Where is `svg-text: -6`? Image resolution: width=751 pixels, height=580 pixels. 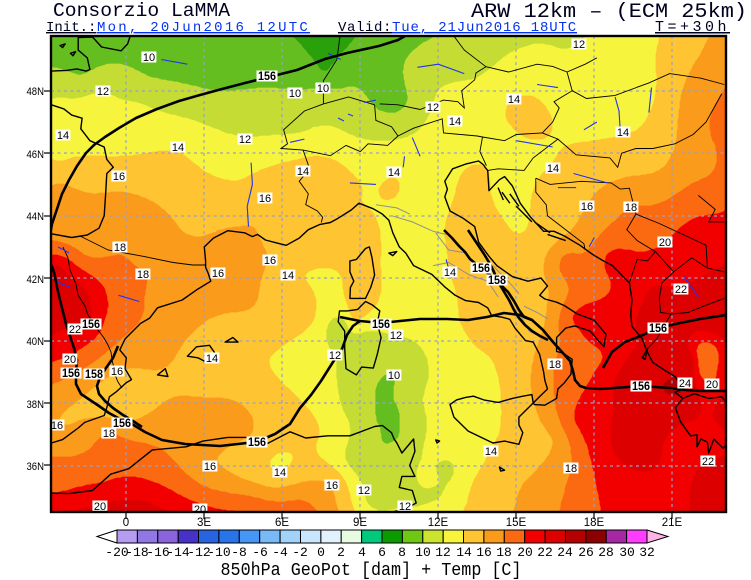
svg-text: -6 is located at coordinates (260, 552).